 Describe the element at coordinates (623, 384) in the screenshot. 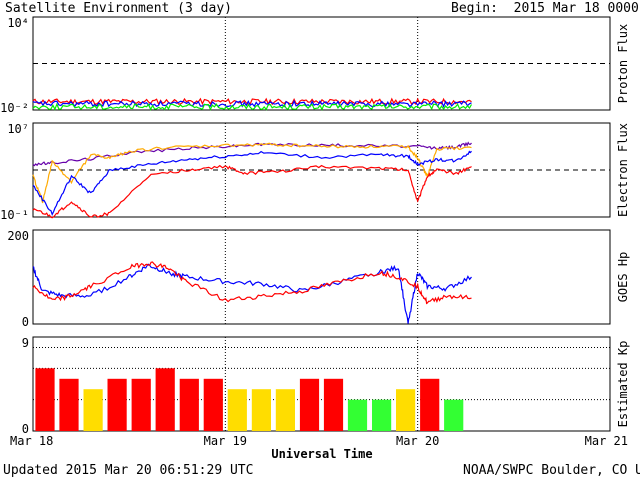

I see `panel-ylabel: Estimated Kp` at that location.